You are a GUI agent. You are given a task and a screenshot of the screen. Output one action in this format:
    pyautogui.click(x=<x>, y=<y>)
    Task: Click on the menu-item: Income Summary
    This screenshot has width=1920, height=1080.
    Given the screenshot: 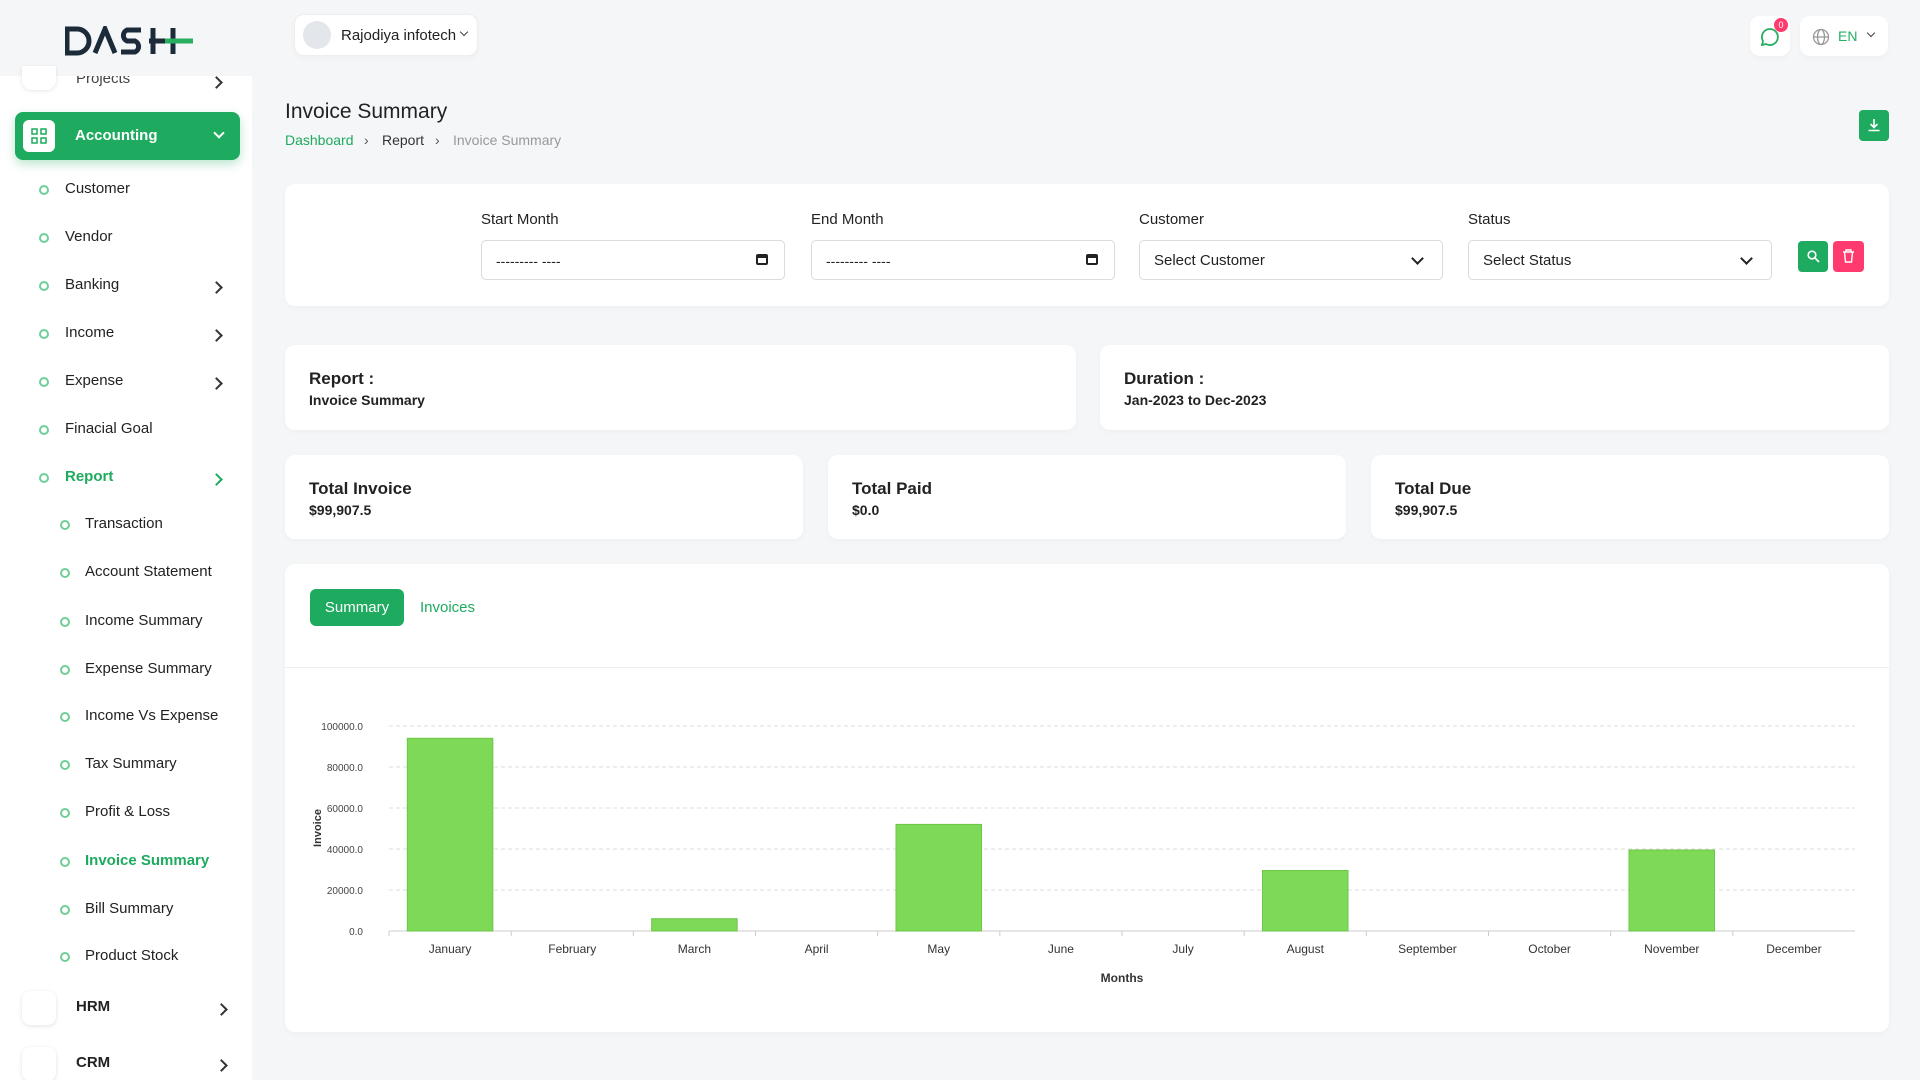 What is the action you would take?
    pyautogui.click(x=144, y=620)
    